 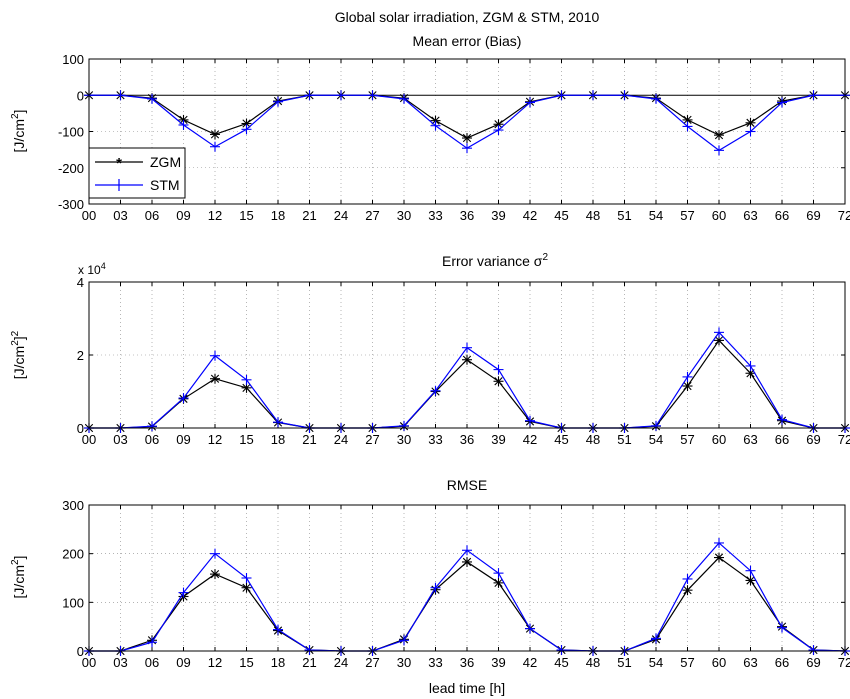 I want to click on x-tick-label: 30, so click(x=404, y=215).